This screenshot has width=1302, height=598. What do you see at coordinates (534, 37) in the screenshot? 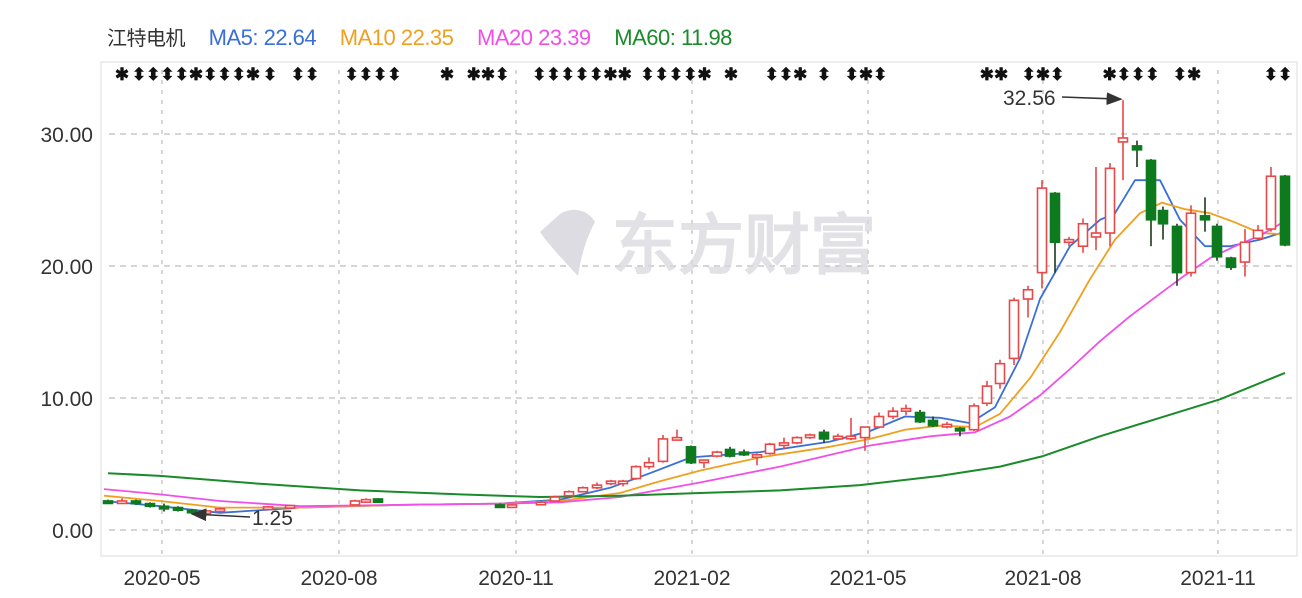
I see `legend-ma20: MA20 23.39` at bounding box center [534, 37].